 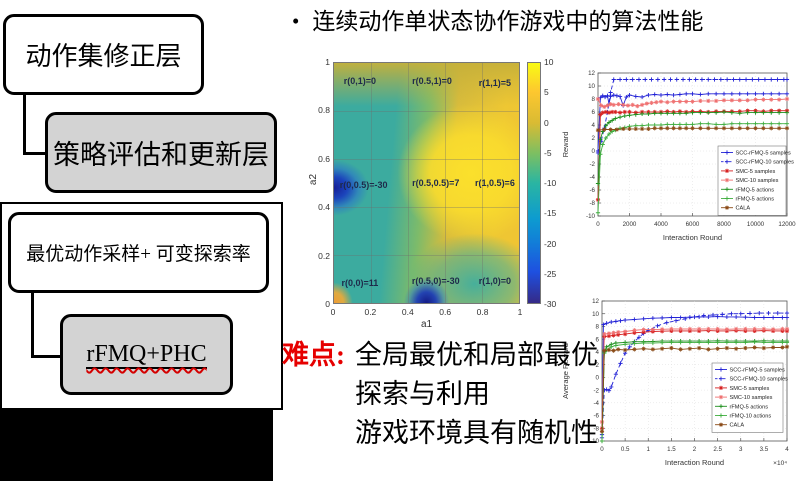 I want to click on svg-text: -8, so click(x=596, y=428).